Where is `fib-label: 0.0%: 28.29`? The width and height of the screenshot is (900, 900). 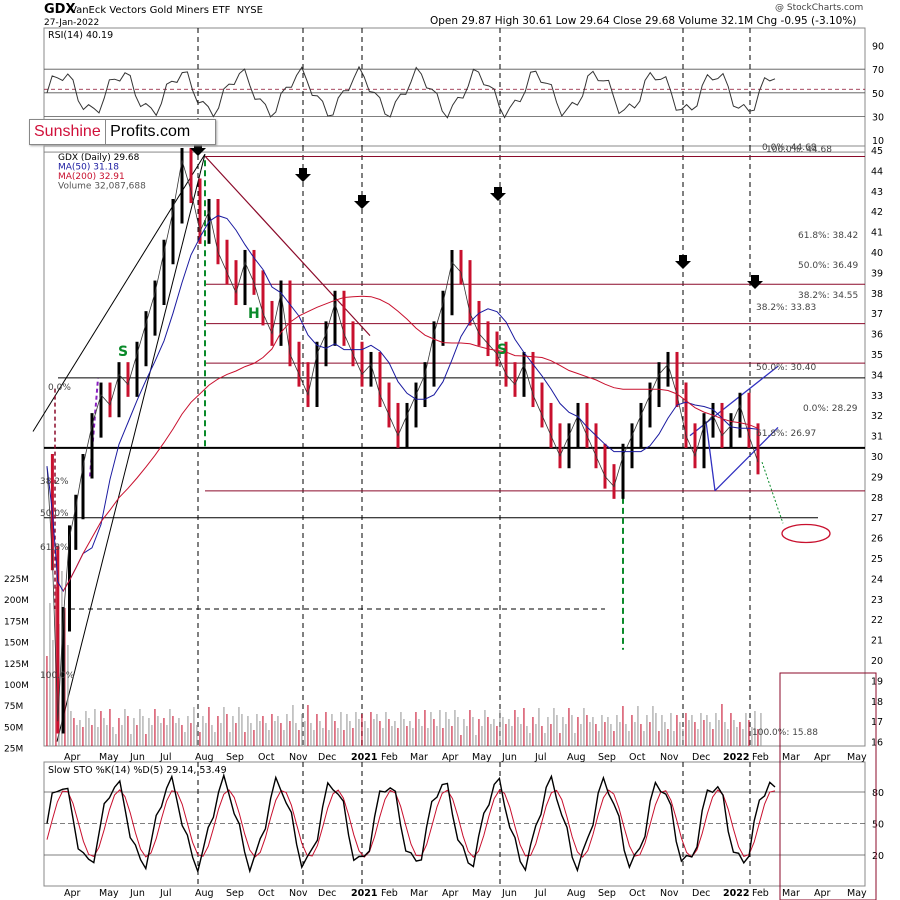 fib-label: 0.0%: 28.29 is located at coordinates (830, 409).